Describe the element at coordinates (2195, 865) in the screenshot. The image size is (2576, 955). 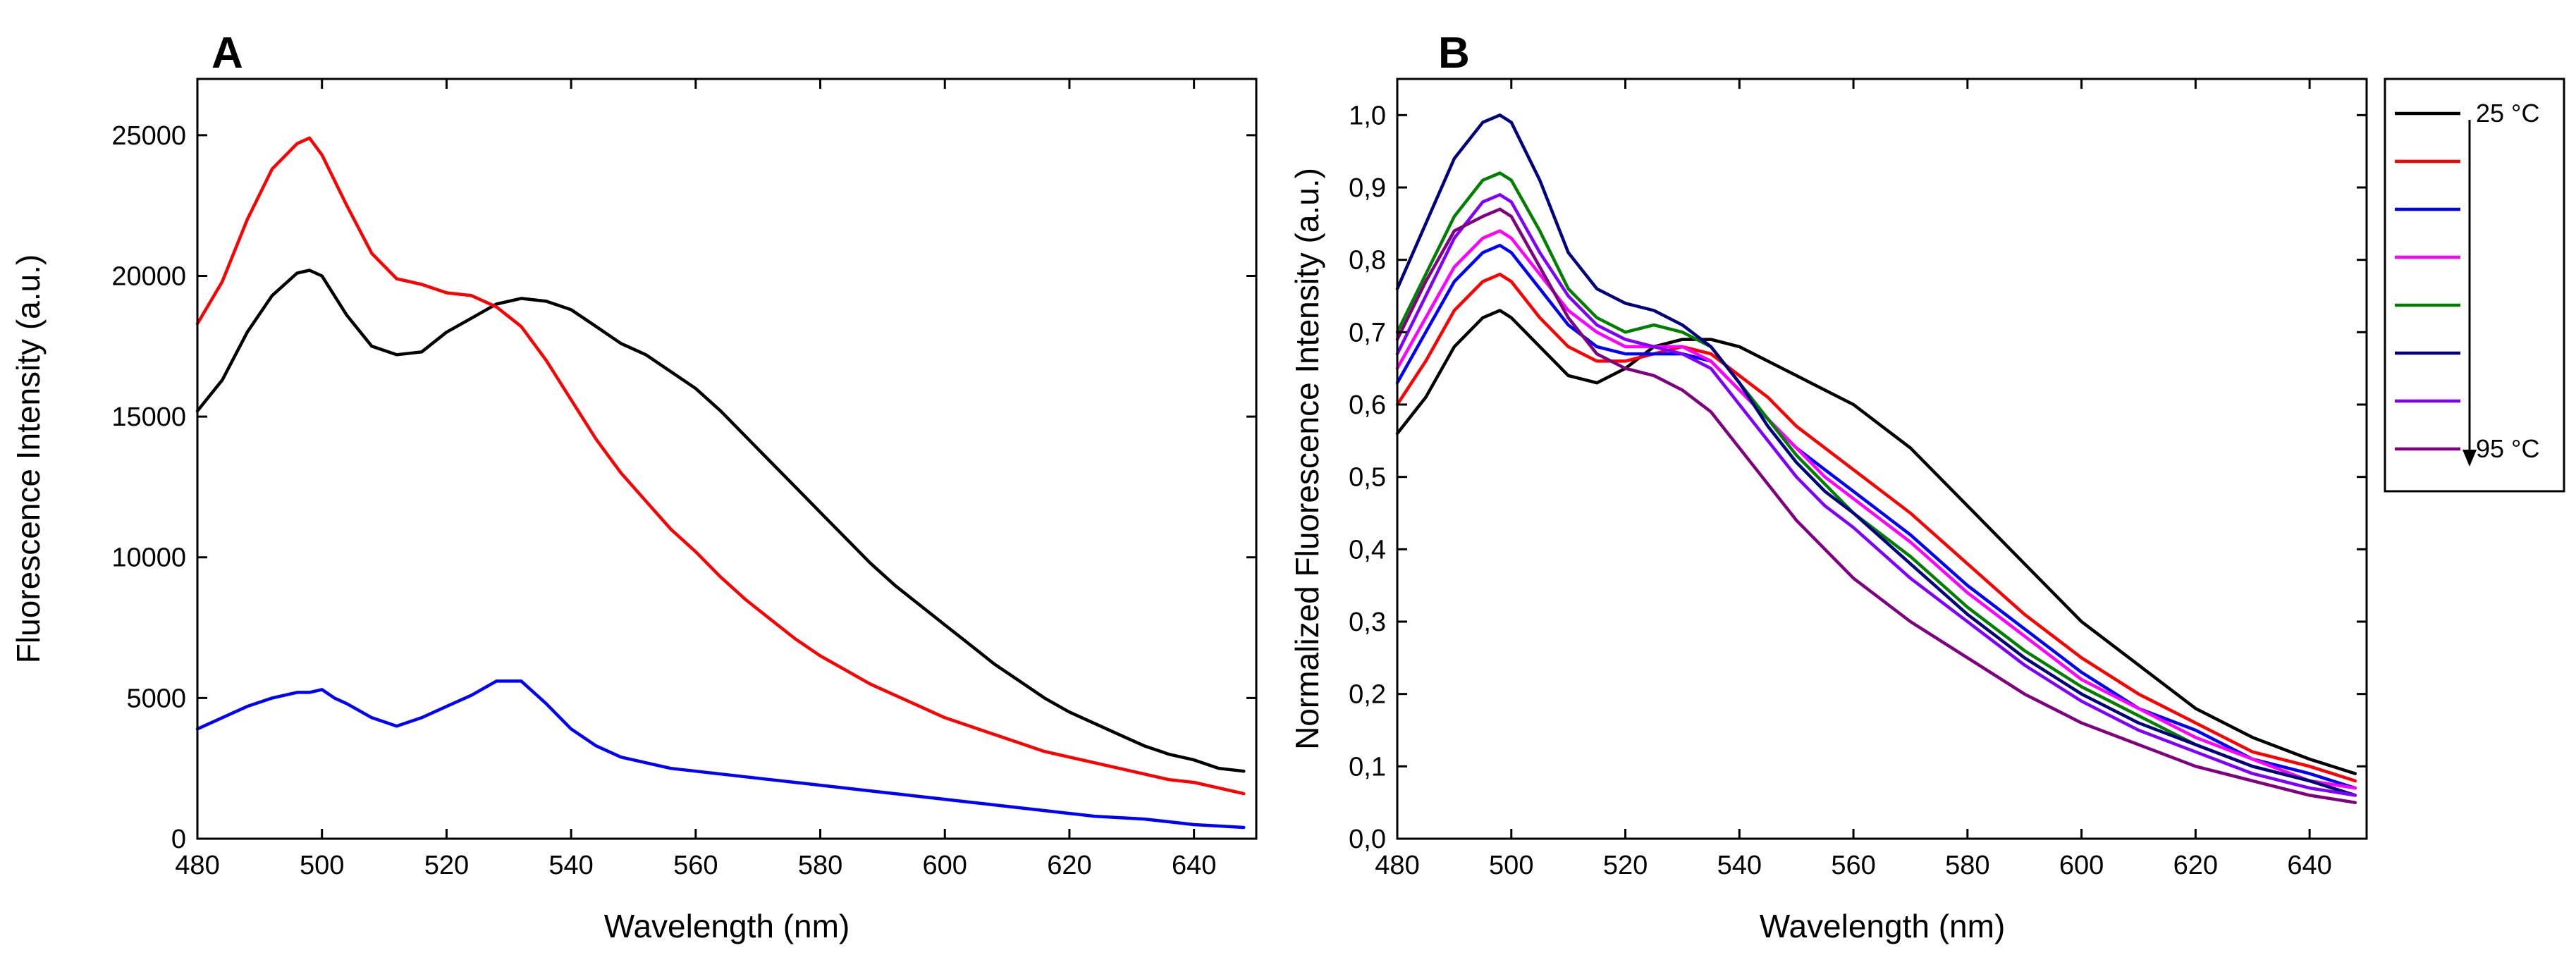
I see `panel-b-x-tick-label: 620` at that location.